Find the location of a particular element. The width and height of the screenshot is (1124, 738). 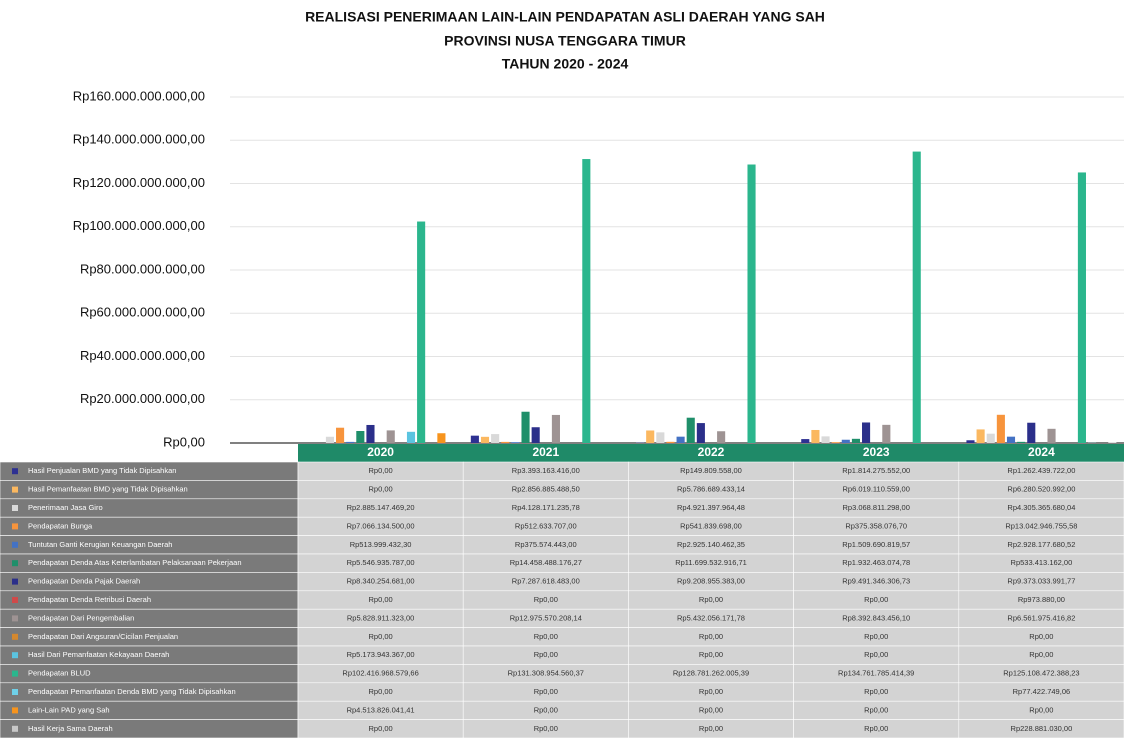

x-tick-label: 2020 is located at coordinates (380, 452).